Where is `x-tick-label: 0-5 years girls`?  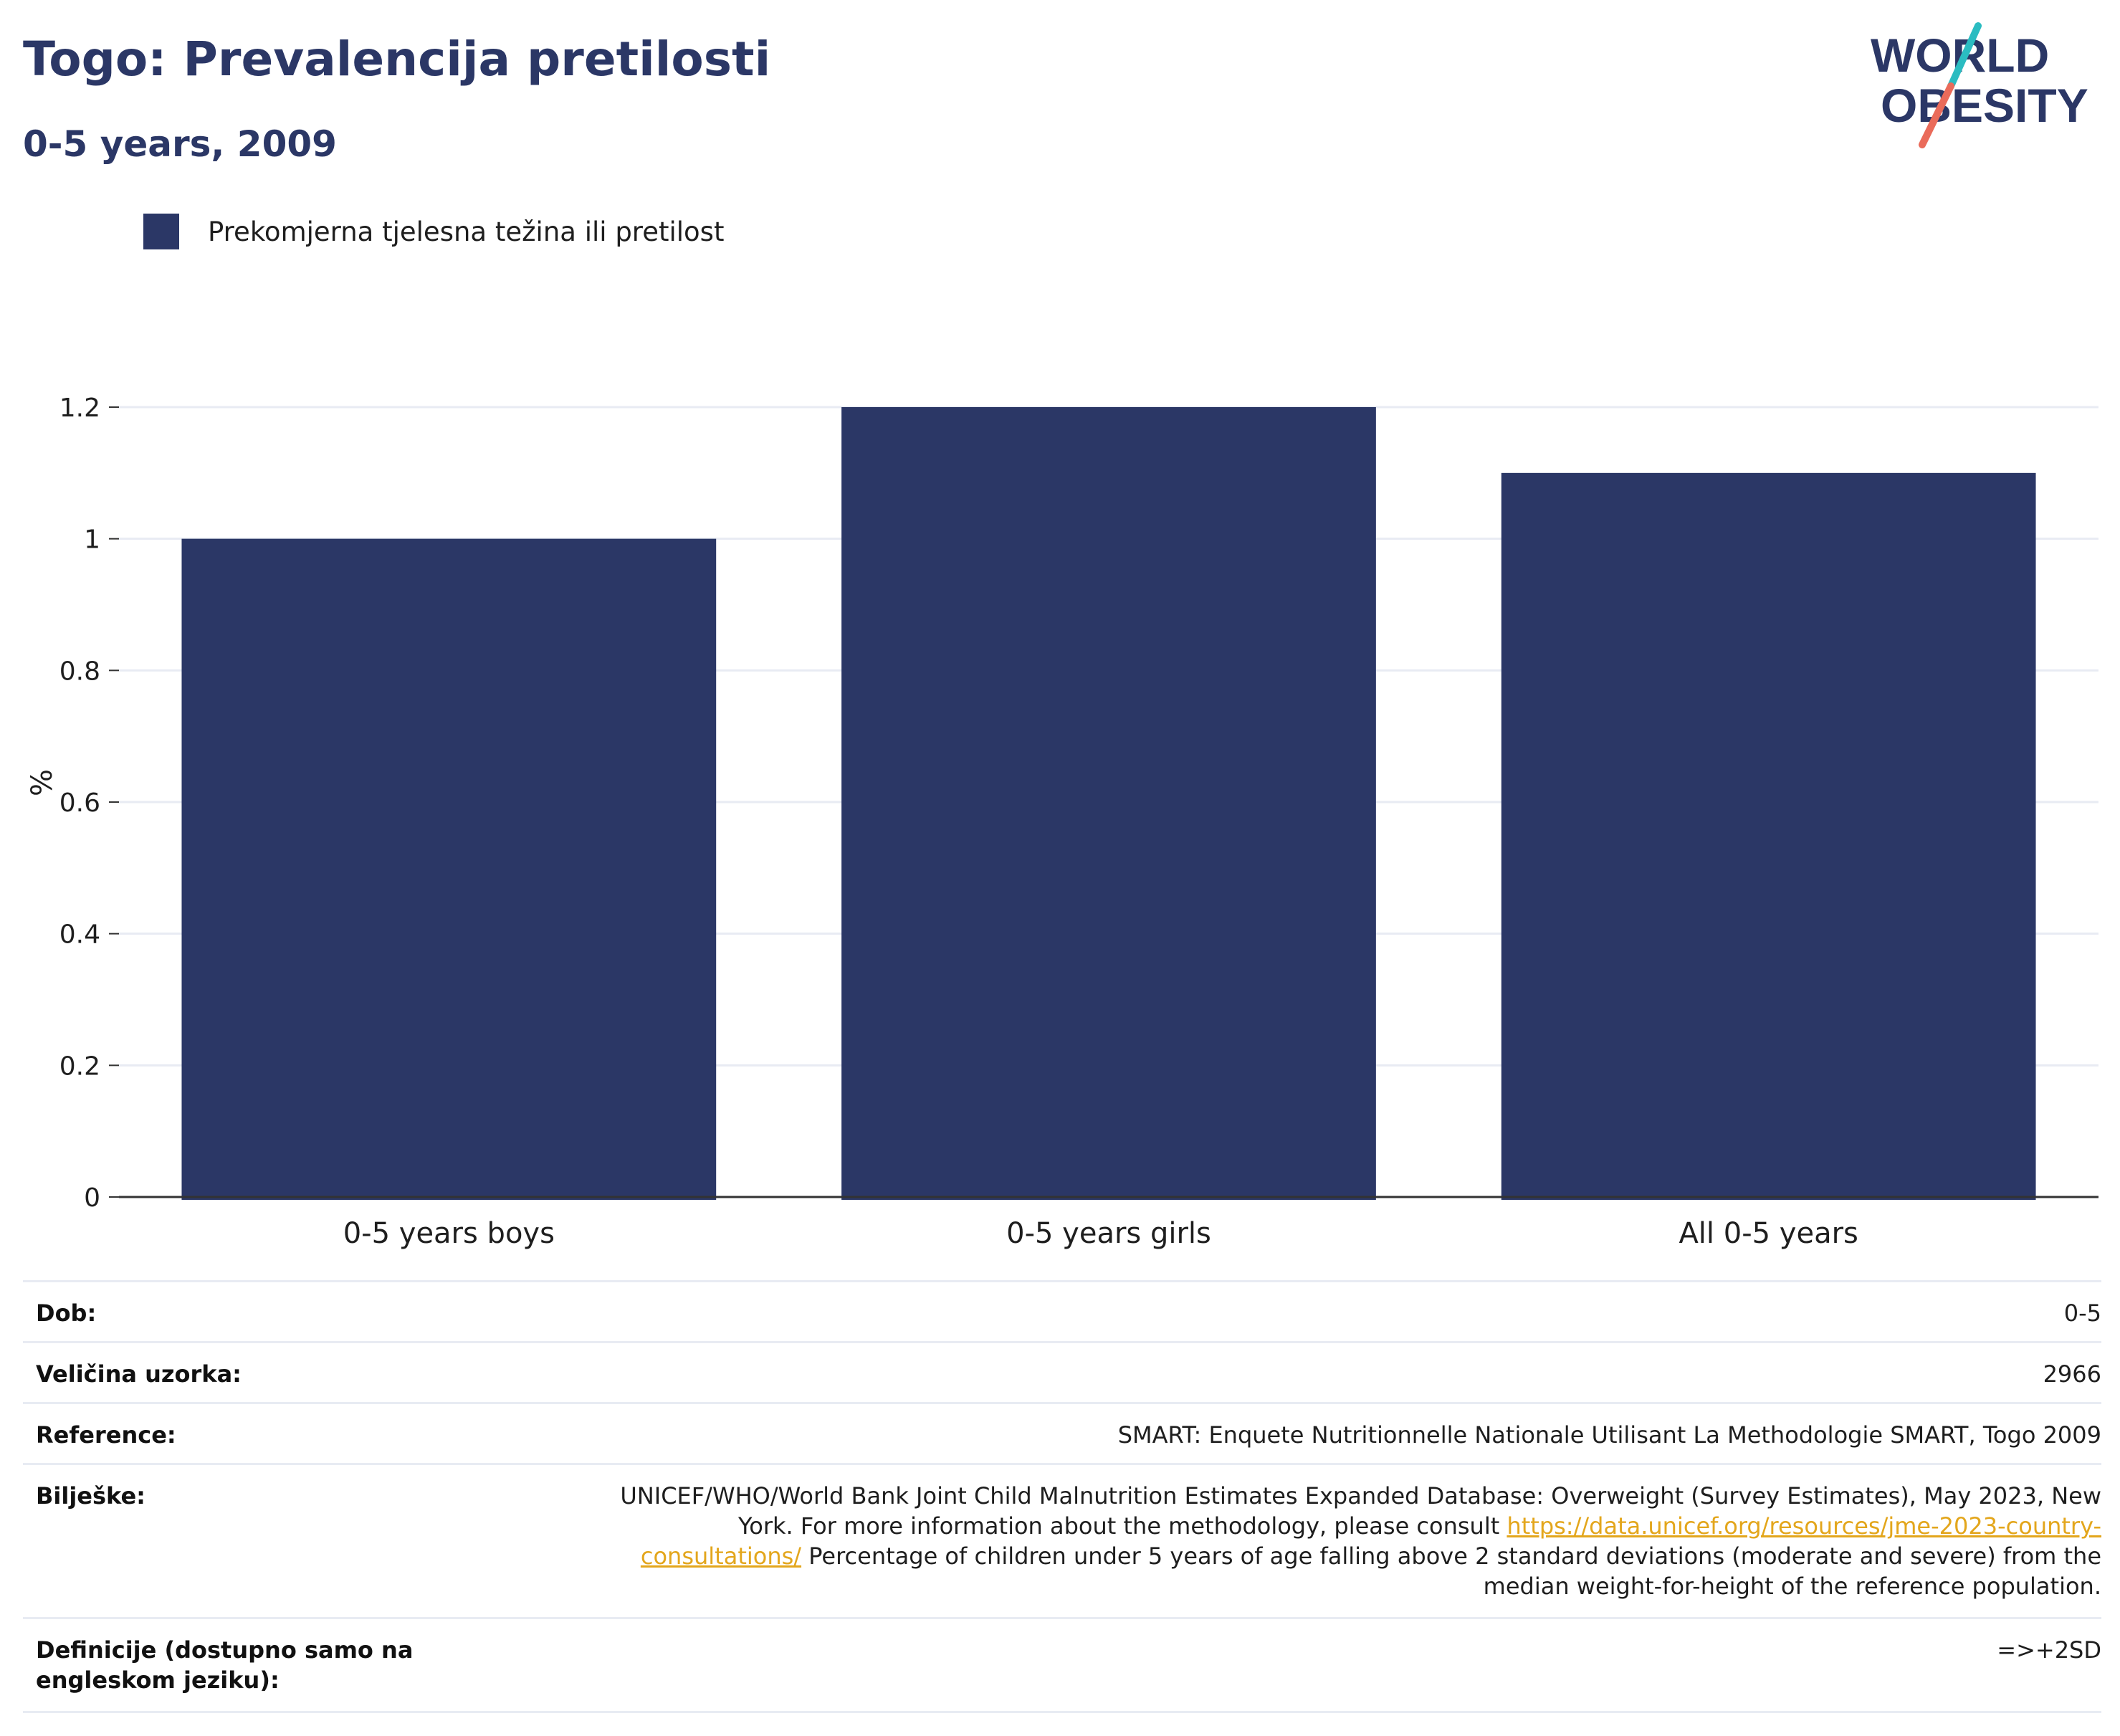 x-tick-label: 0-5 years girls is located at coordinates (1109, 1233).